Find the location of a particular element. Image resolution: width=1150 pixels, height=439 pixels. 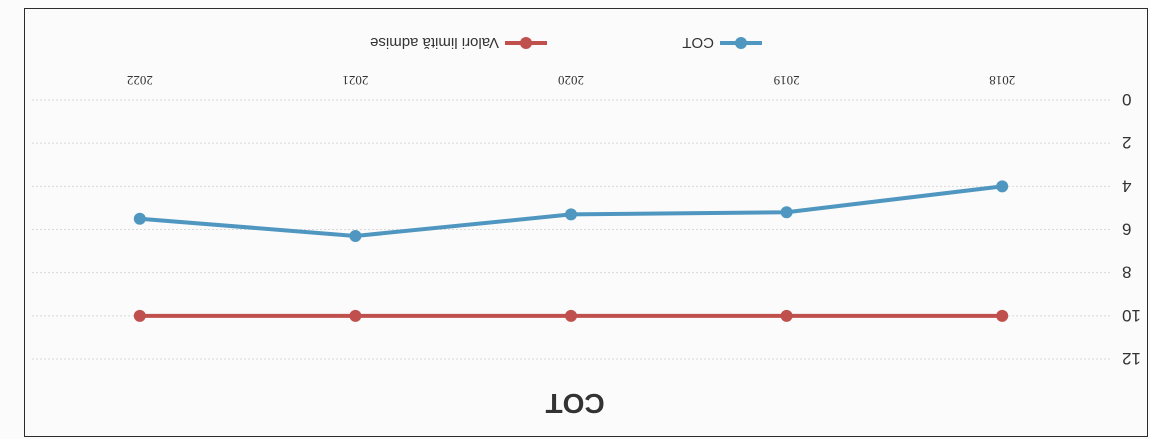

x-tick-label: 2021 is located at coordinates (355, 80).